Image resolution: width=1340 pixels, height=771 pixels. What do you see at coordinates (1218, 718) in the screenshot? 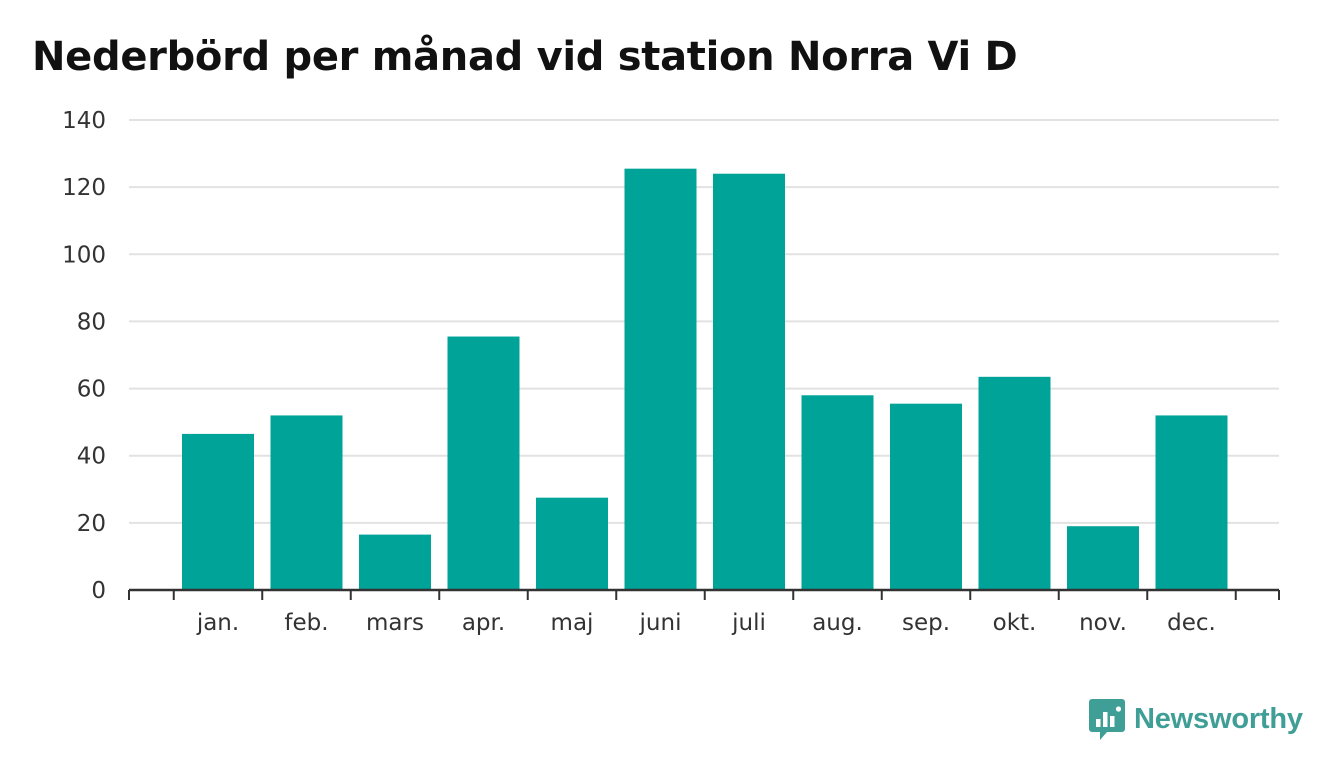
I see `brand-name: Newsworthy` at bounding box center [1218, 718].